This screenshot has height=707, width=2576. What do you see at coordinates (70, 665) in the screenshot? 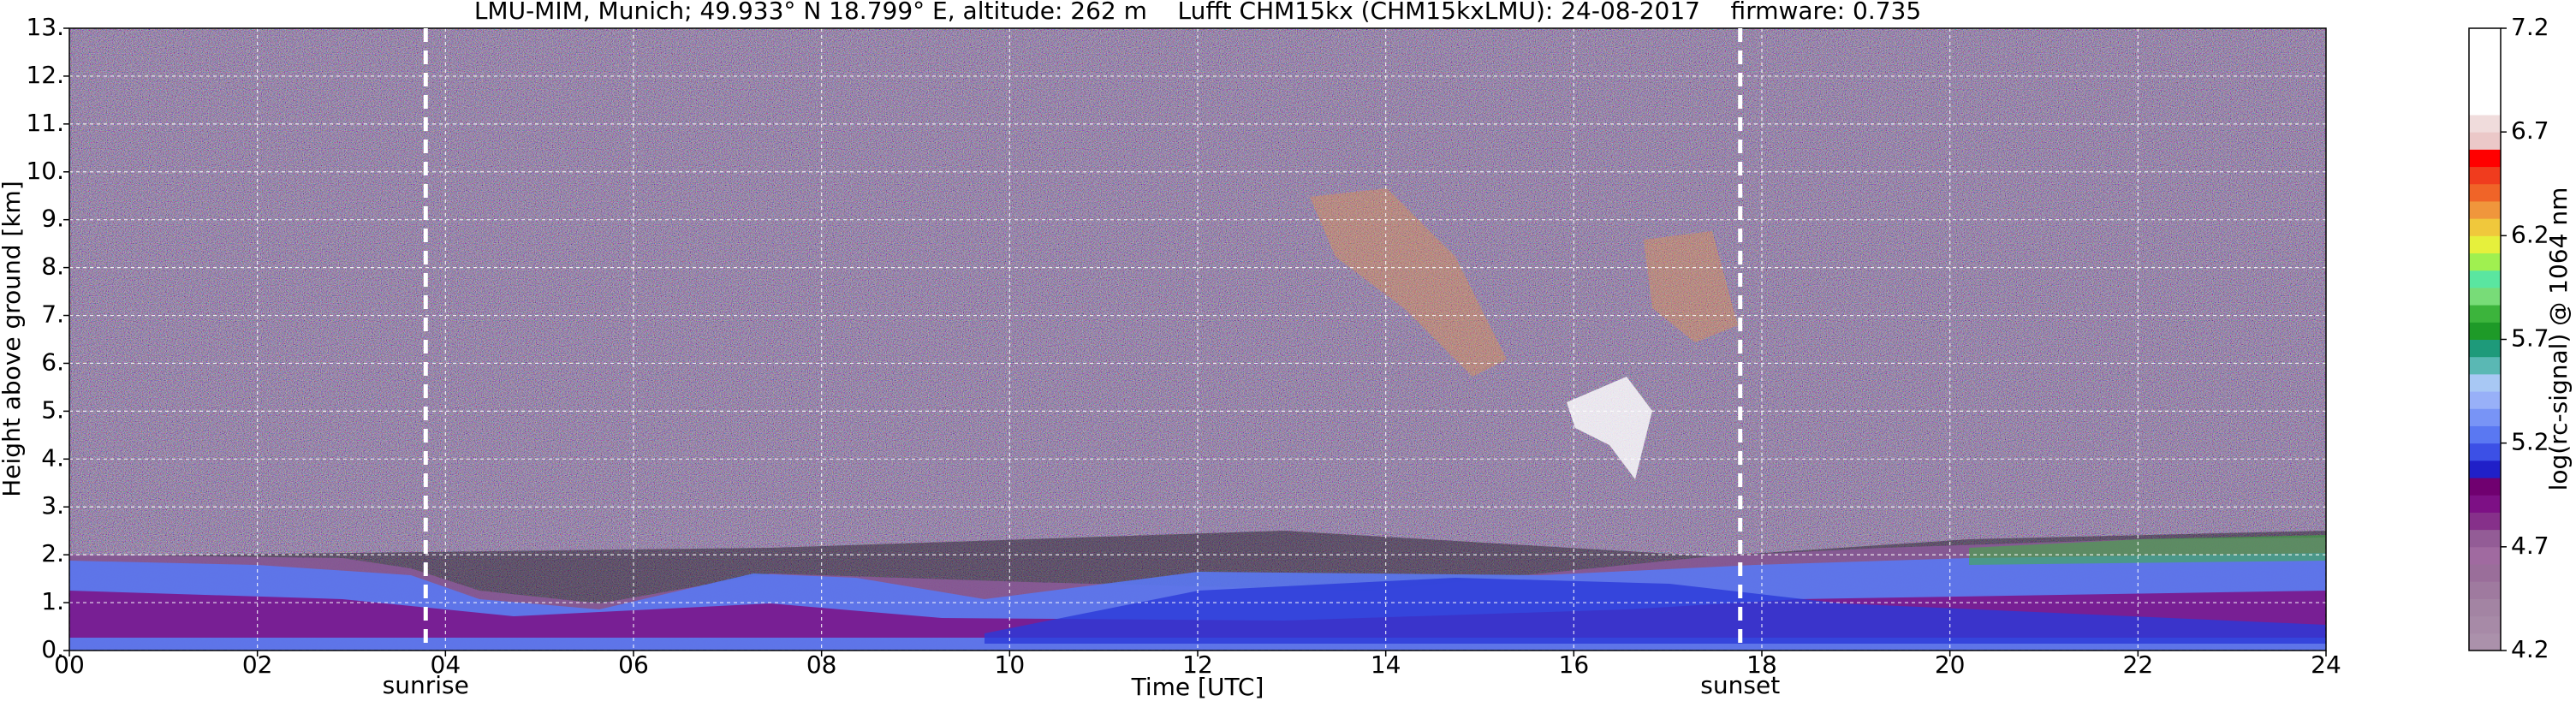
I see `x-tick-label: 00` at bounding box center [70, 665].